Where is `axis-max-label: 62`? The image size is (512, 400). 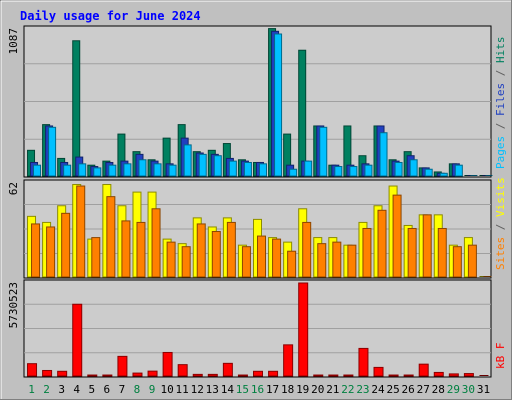
axis-max-label: 62 is located at coordinates (13, 188).